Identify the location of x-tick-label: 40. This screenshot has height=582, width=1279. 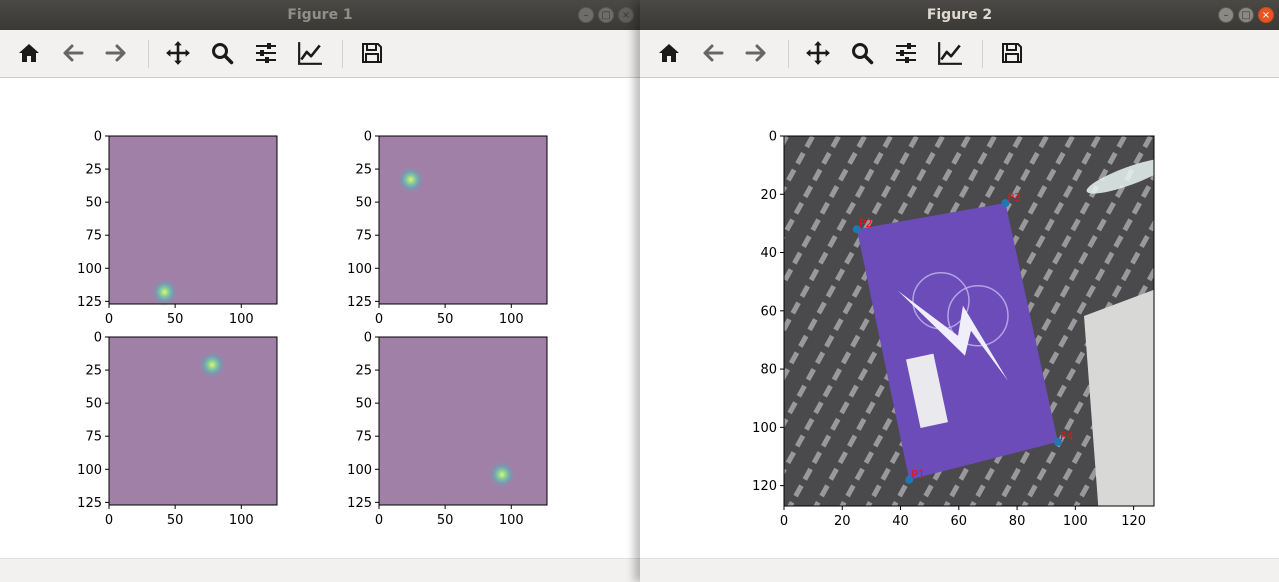
(900, 521).